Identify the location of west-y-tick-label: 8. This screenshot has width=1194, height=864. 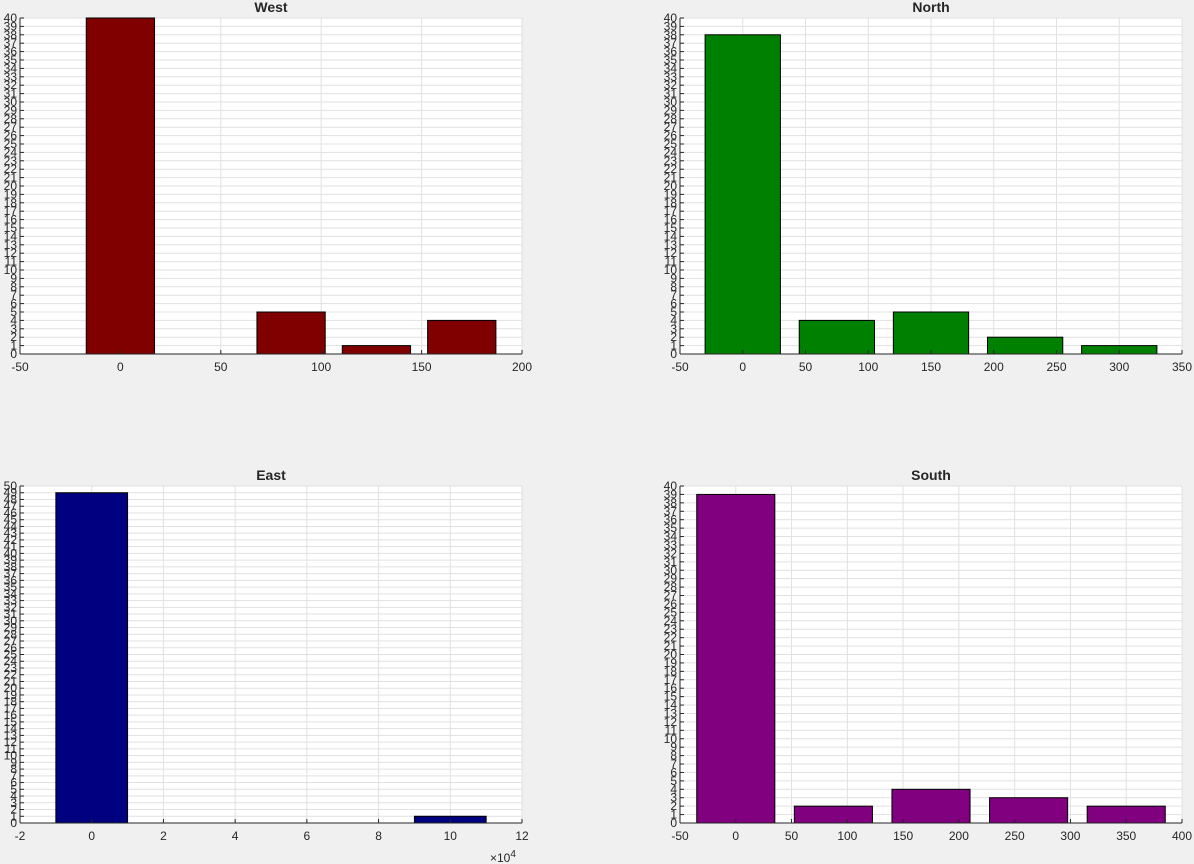
(13, 287).